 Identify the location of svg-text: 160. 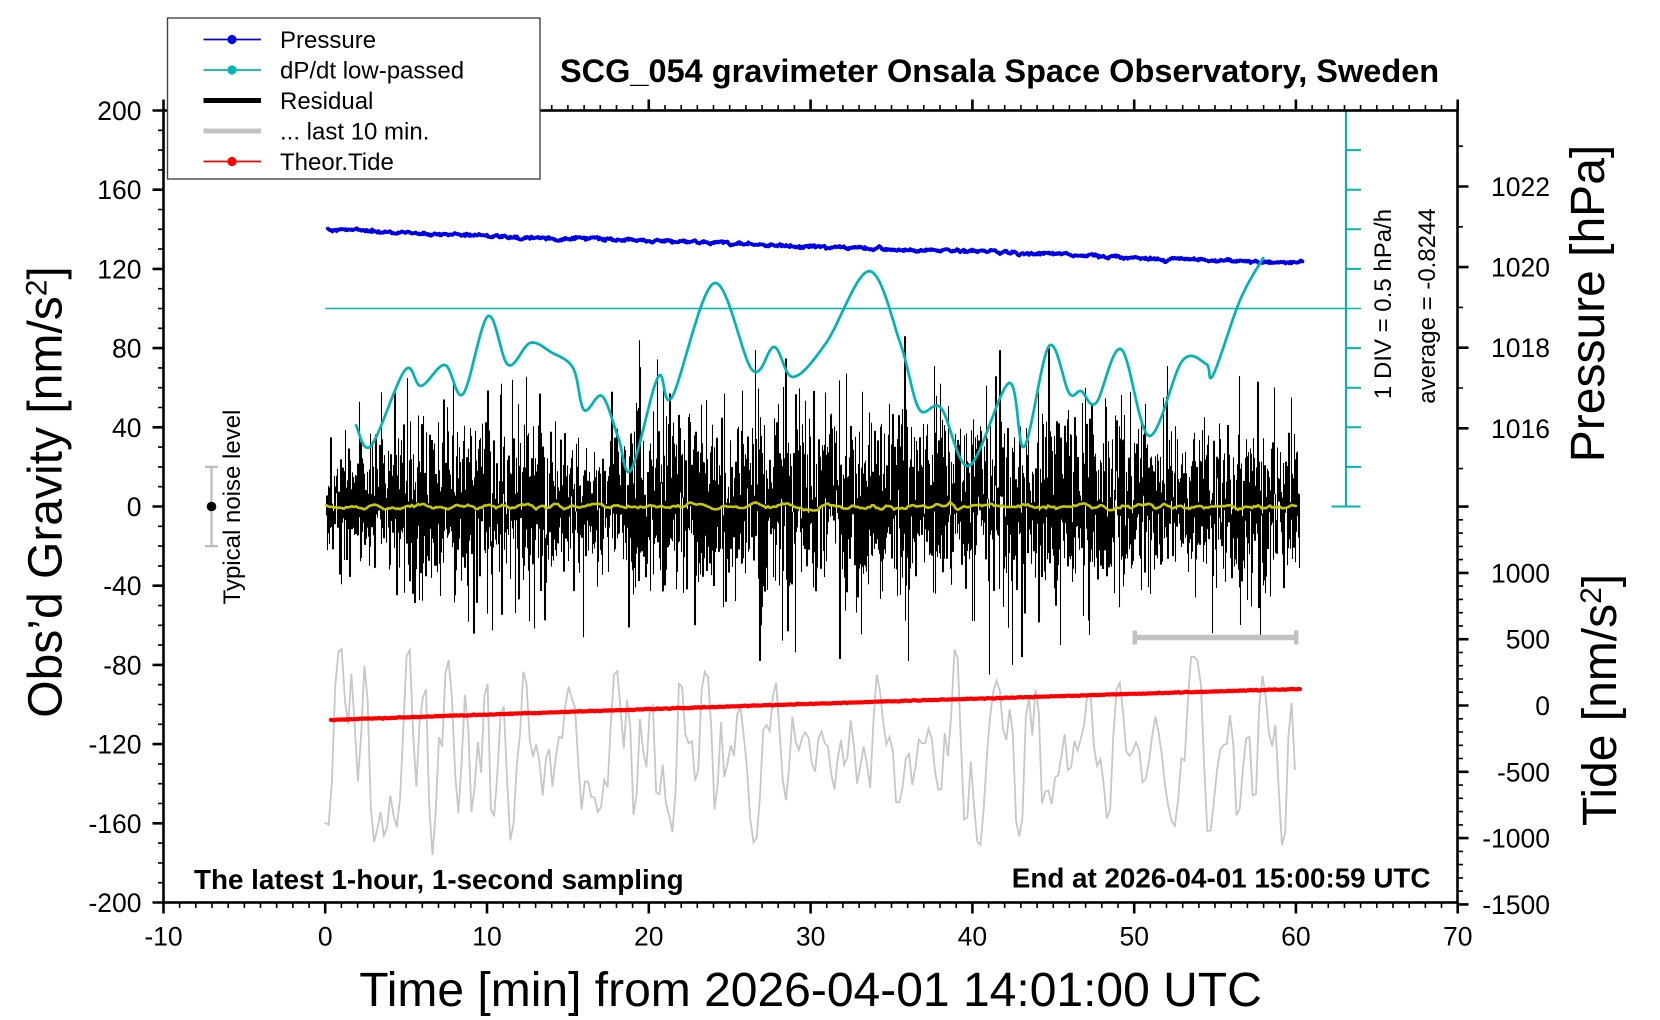
(119, 190).